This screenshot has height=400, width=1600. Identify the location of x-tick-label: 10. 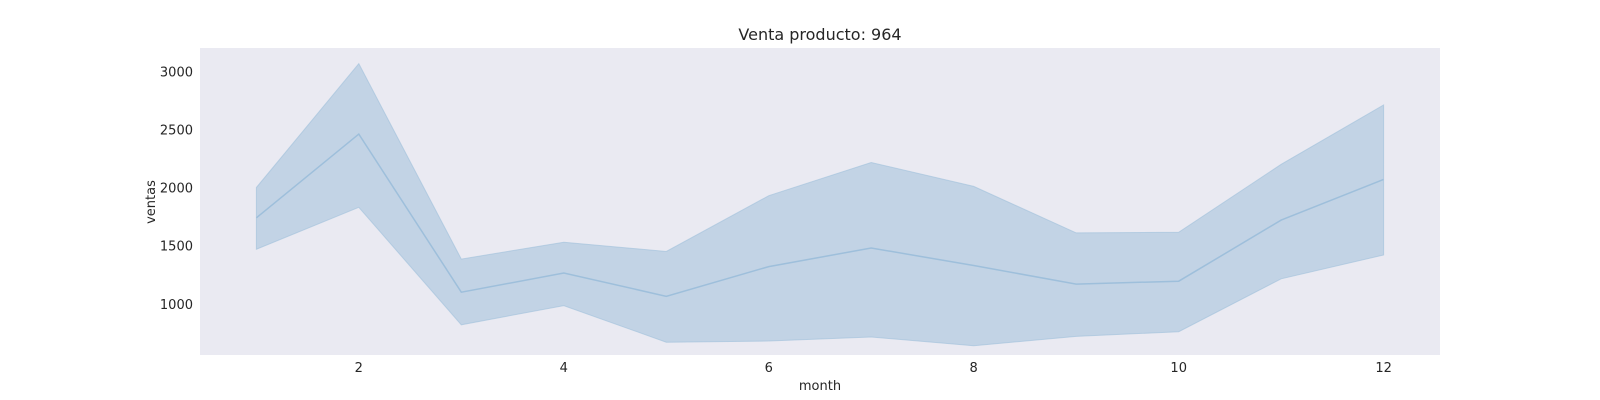
(1178, 368).